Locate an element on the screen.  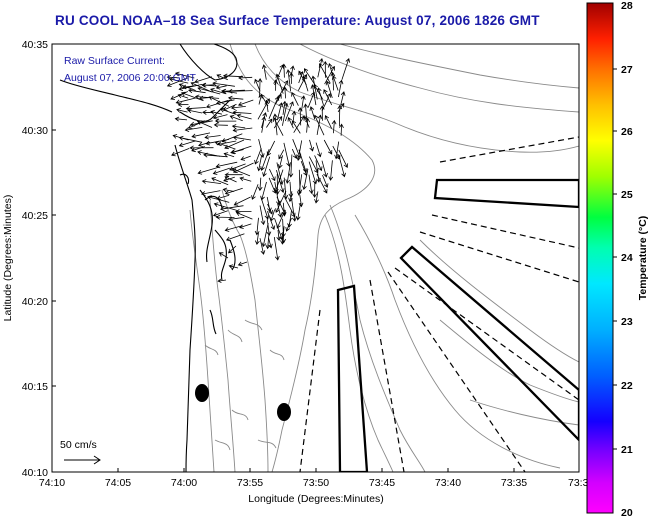
x-tick-label: 73:3 is located at coordinates (578, 483).